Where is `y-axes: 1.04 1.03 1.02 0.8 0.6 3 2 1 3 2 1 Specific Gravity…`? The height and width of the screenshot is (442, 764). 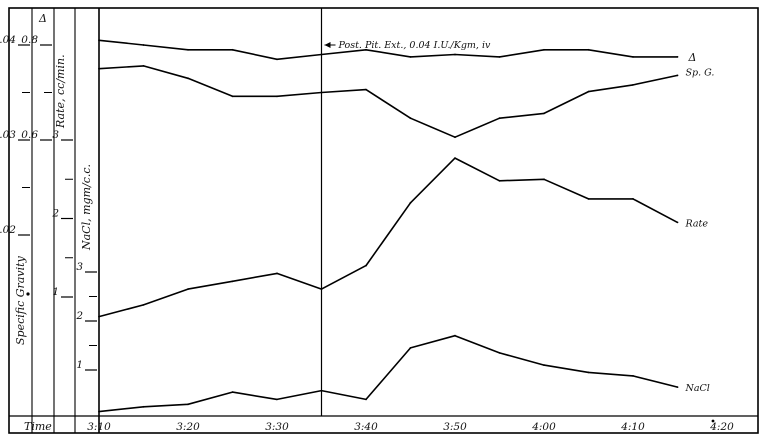 y-axes: 1.04 1.03 1.02 0.8 0.6 3 2 1 3 2 1 Specific Gravity… is located at coordinates (48, 191).